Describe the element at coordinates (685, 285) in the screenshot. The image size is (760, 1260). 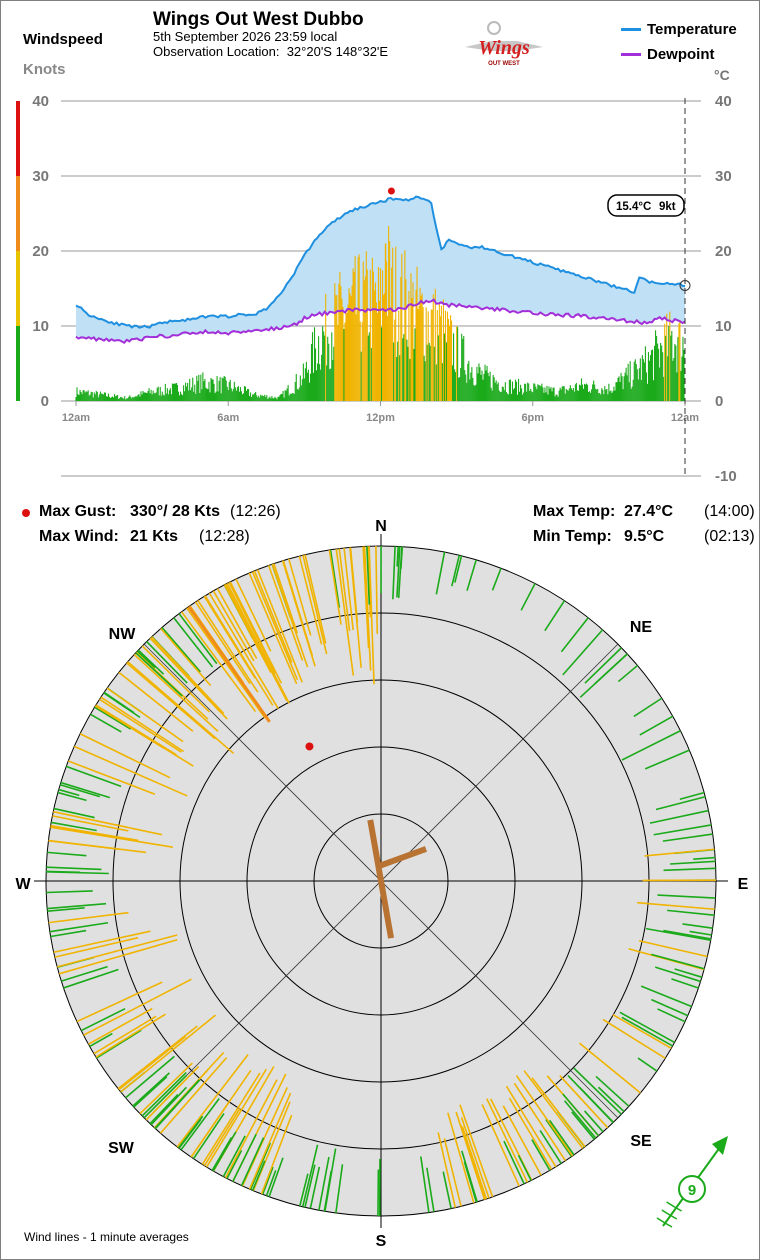
I see `current-marker` at that location.